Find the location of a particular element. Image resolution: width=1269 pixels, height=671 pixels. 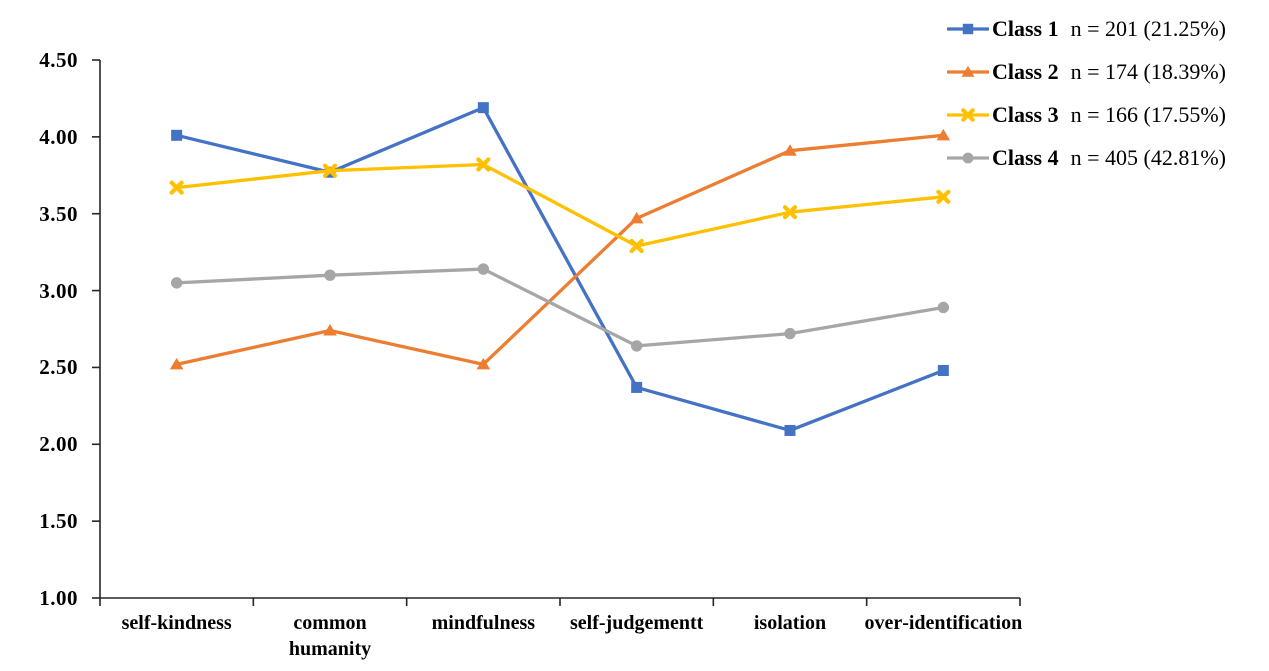

legend-series-count: n = 201 (21.25%) is located at coordinates (1148, 28).